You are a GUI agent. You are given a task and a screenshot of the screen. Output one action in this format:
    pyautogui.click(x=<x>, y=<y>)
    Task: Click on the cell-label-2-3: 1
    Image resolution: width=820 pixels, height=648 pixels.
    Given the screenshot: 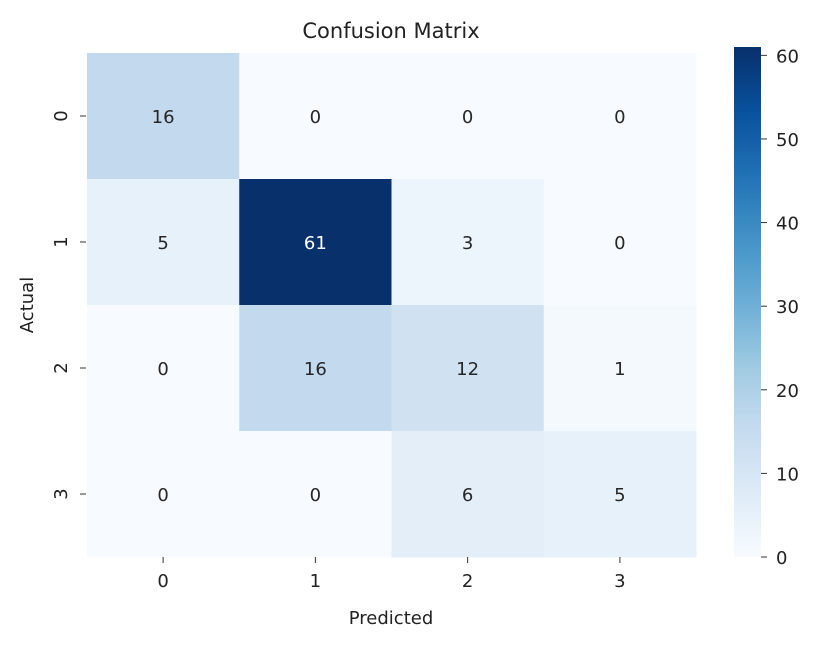 What is the action you would take?
    pyautogui.click(x=619, y=369)
    